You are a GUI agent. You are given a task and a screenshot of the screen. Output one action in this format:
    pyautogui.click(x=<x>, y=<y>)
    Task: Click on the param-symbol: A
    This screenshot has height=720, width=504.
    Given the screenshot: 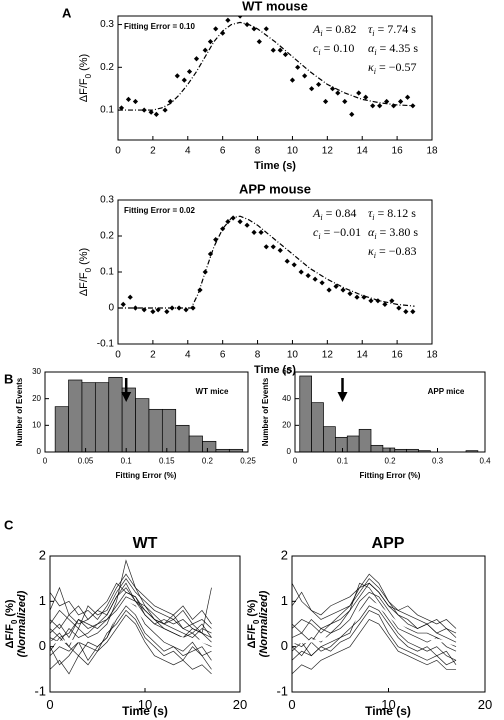 What is the action you would take?
    pyautogui.click(x=316, y=29)
    